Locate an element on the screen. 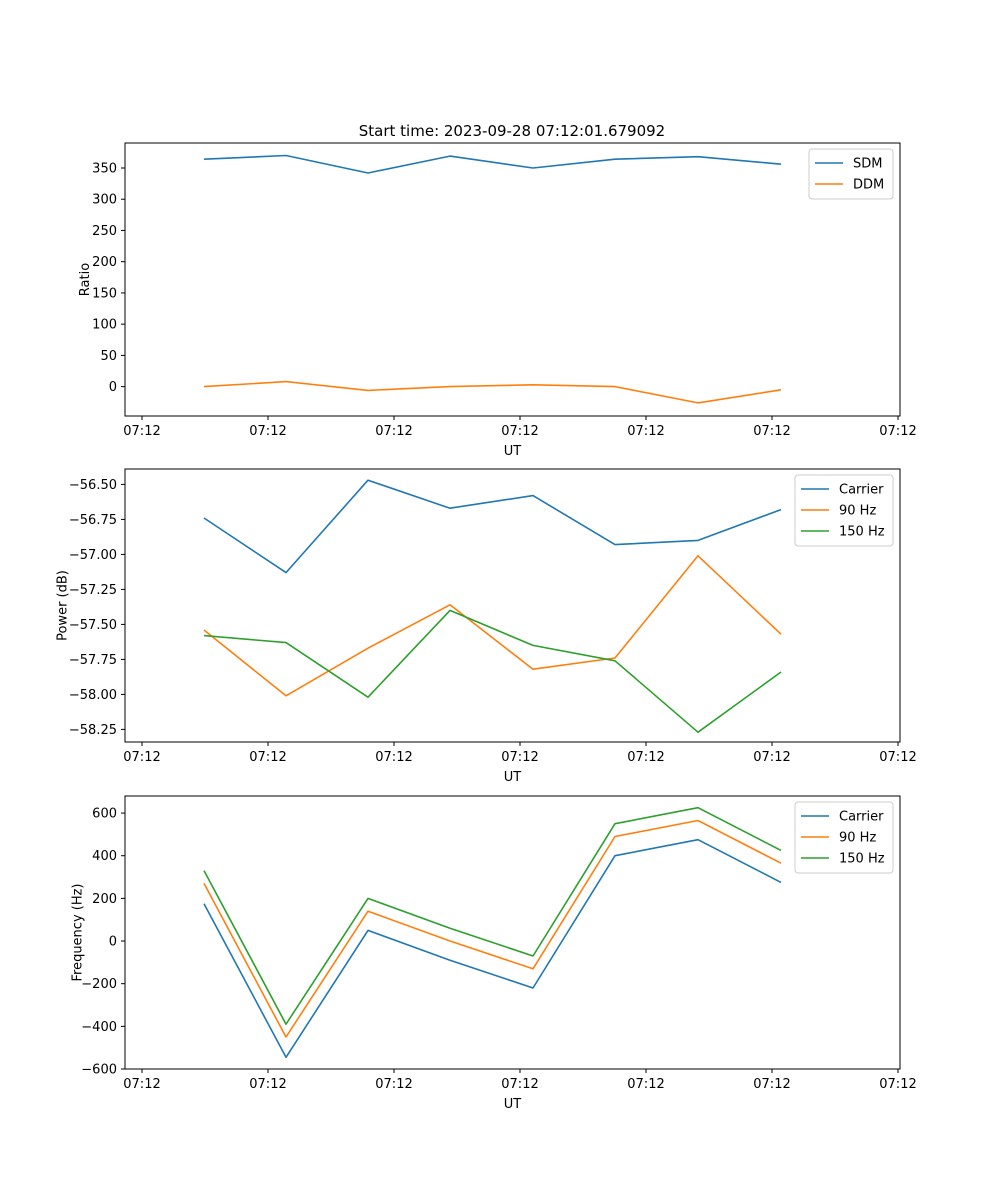 The width and height of the screenshot is (1000, 1200). y-tick-label: −57.25 is located at coordinates (93, 590).